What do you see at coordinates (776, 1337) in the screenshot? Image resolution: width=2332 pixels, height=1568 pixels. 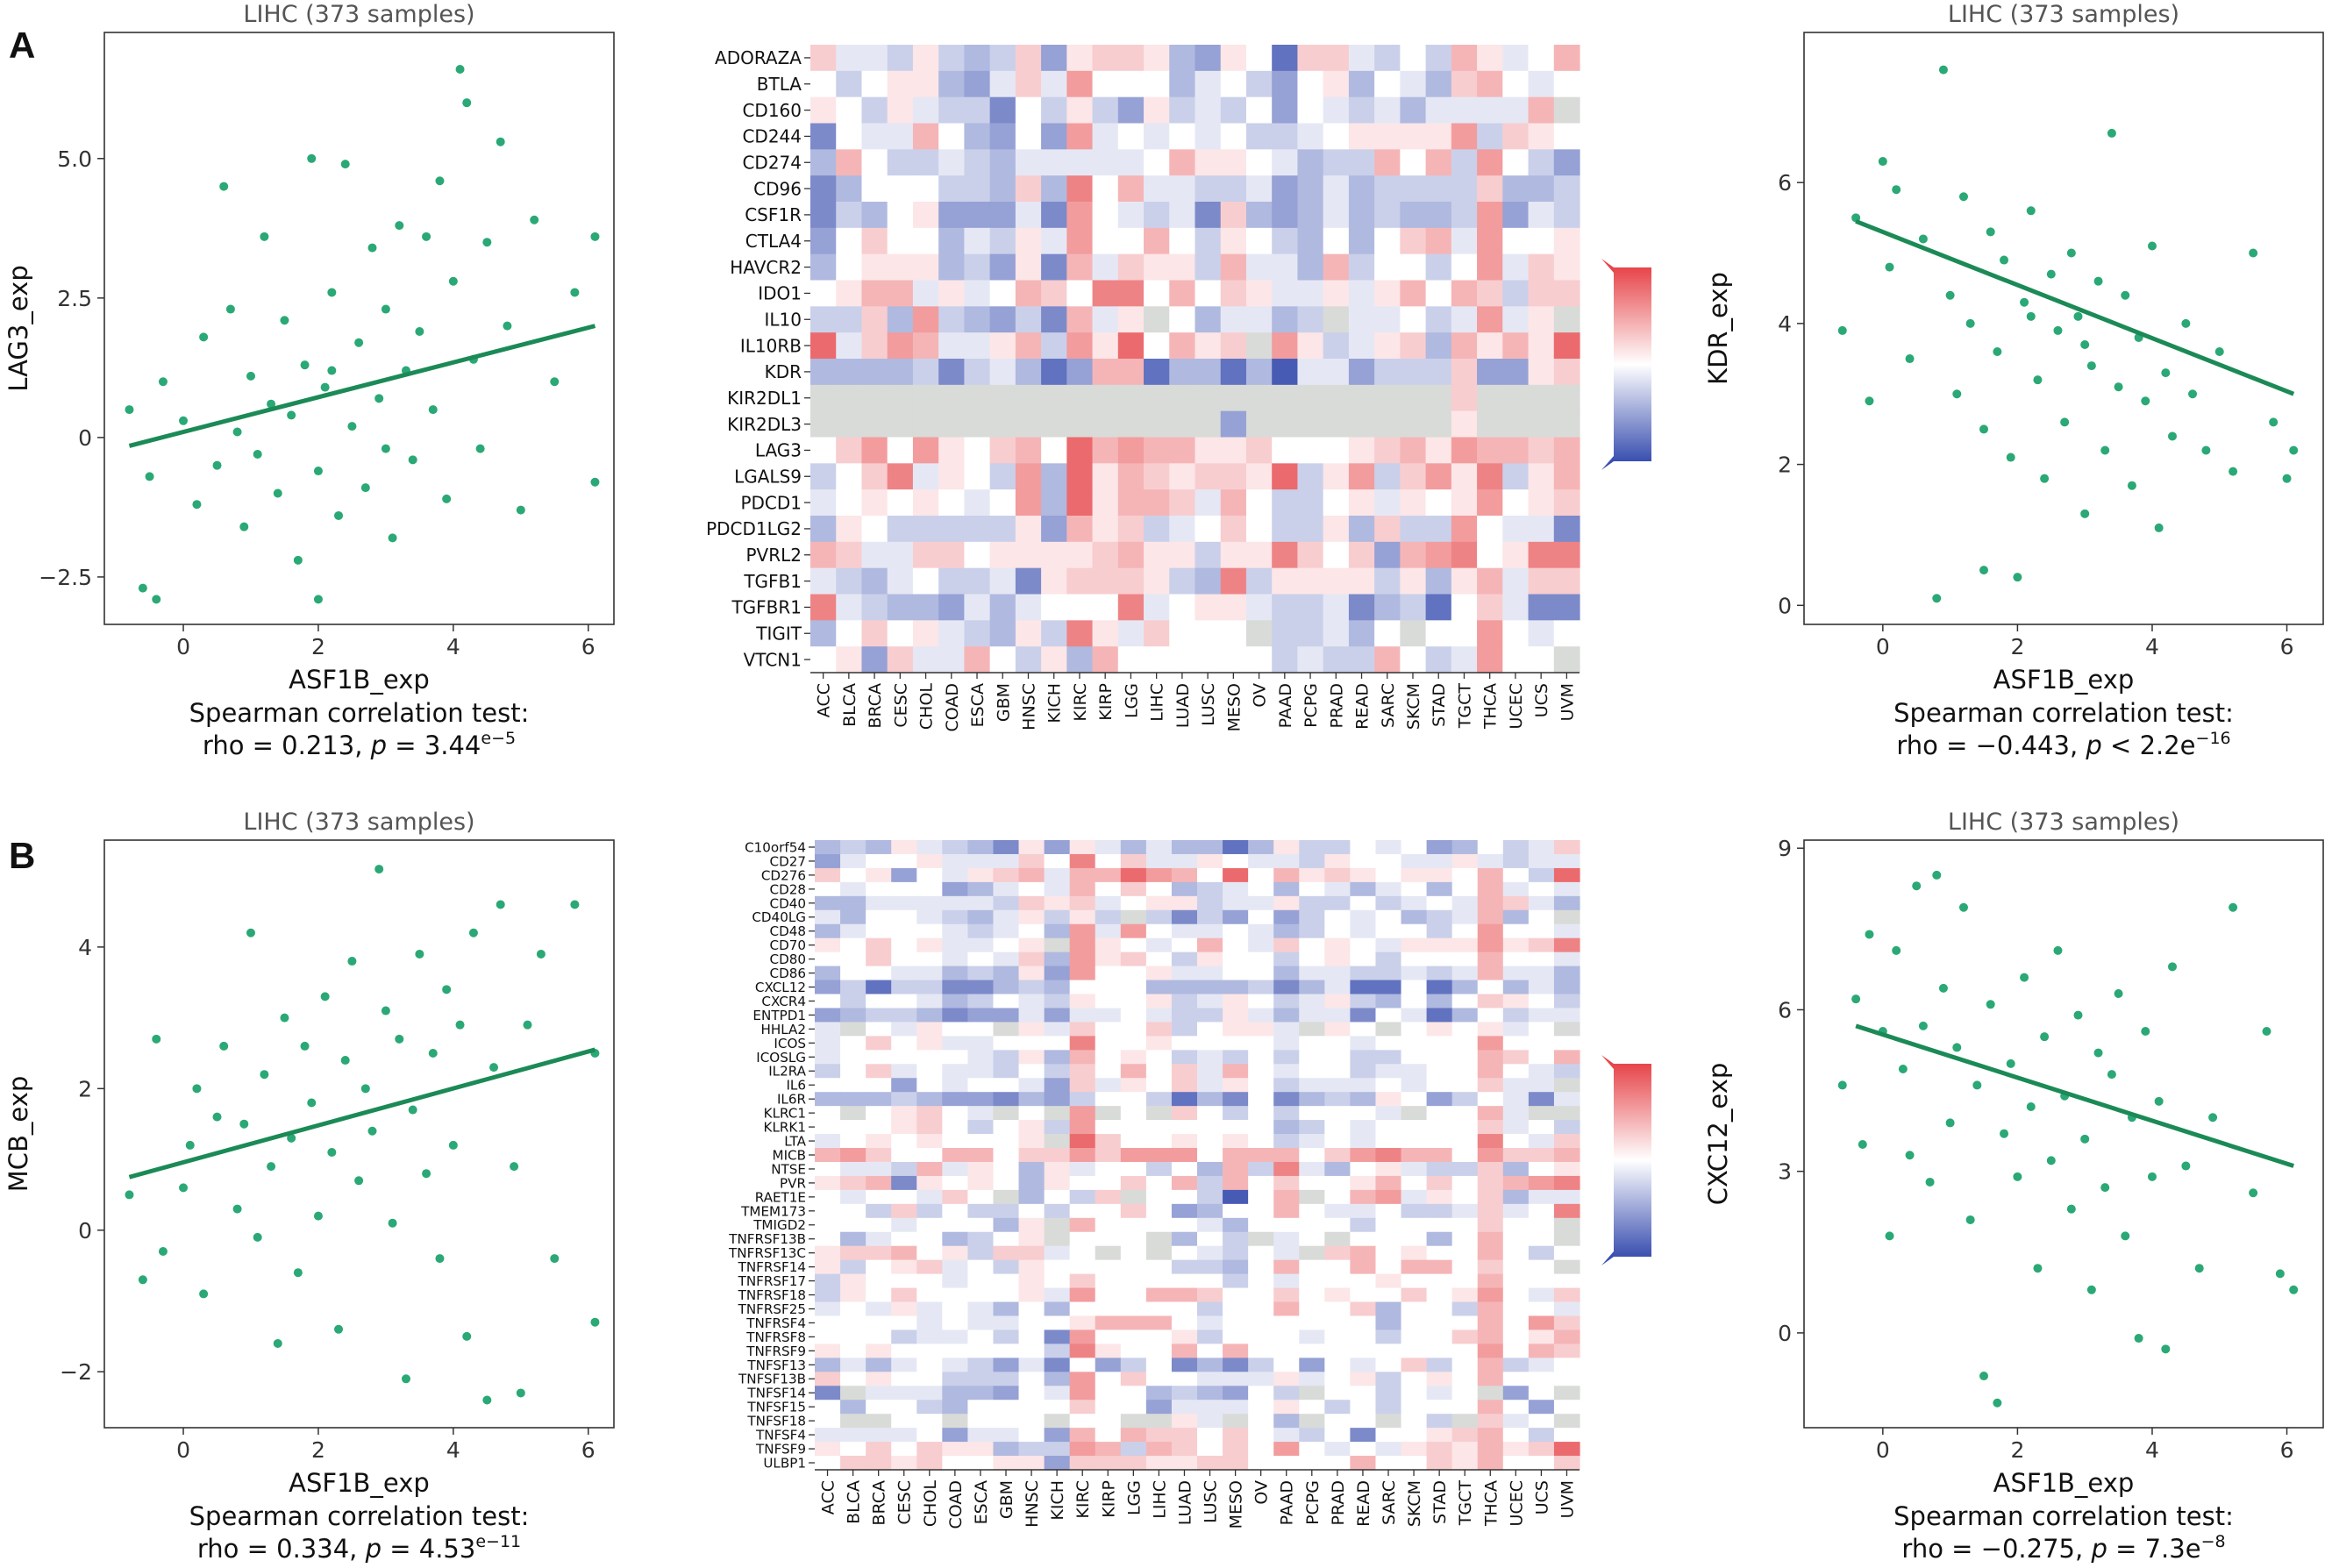 I see `row-label: TNFRSF8` at bounding box center [776, 1337].